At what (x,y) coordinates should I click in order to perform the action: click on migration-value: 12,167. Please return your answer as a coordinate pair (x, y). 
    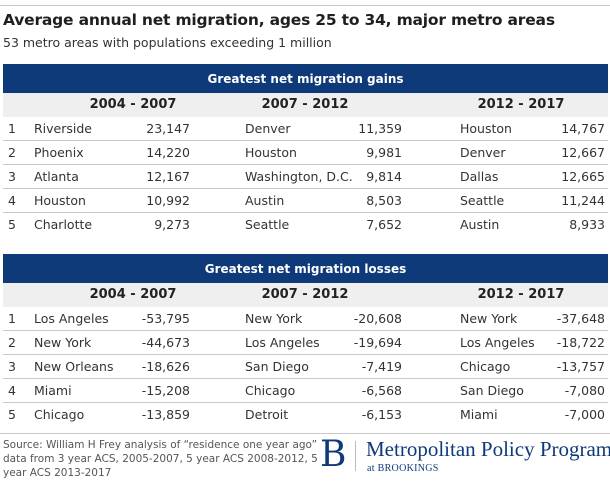
    Looking at the image, I should click on (168, 176).